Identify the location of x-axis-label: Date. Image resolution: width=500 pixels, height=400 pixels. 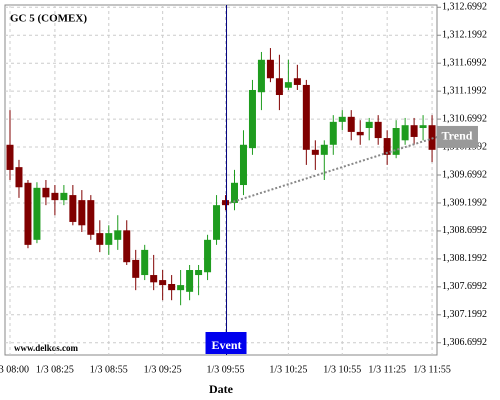
(221, 389).